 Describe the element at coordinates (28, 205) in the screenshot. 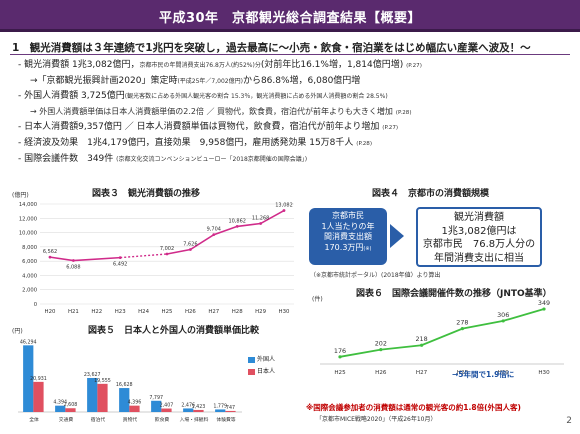

I see `y-tick-label: 14,000` at that location.